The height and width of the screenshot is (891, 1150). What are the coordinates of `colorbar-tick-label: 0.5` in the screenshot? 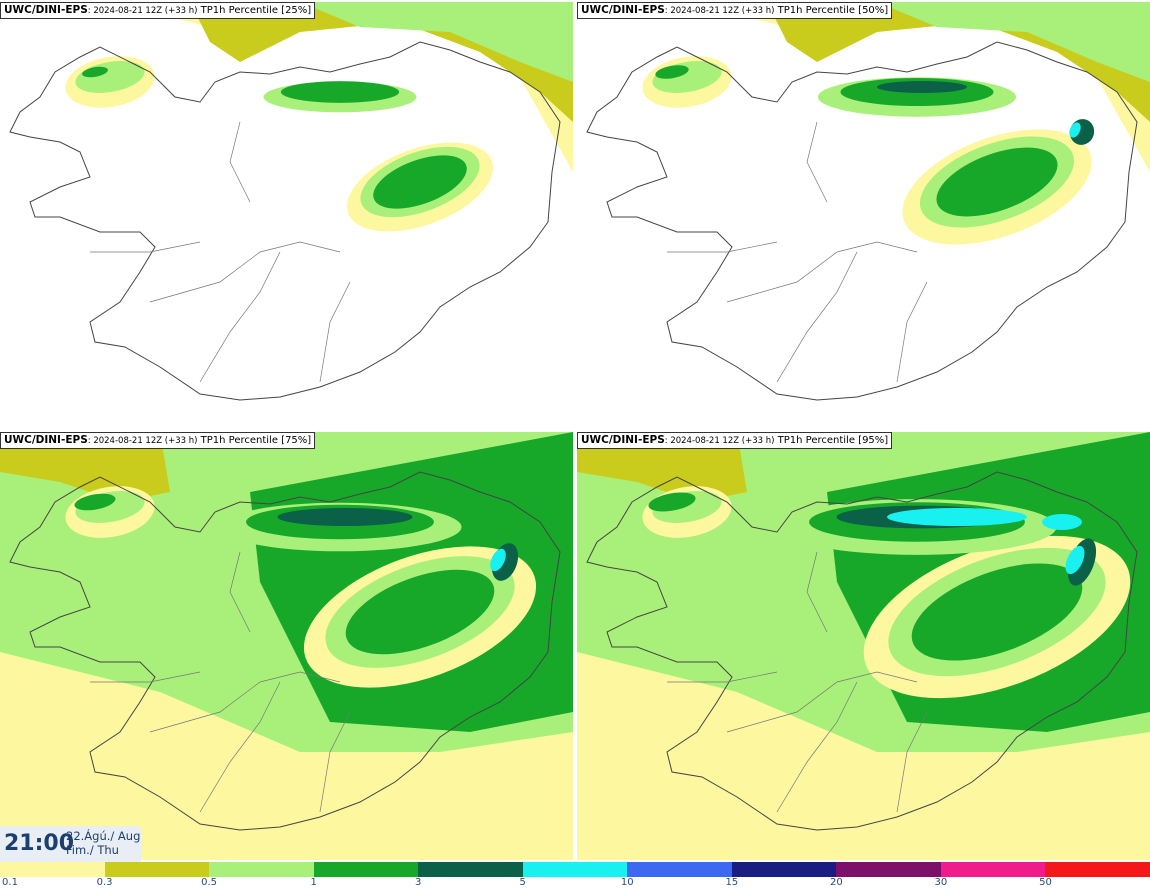 It's located at (209, 882).